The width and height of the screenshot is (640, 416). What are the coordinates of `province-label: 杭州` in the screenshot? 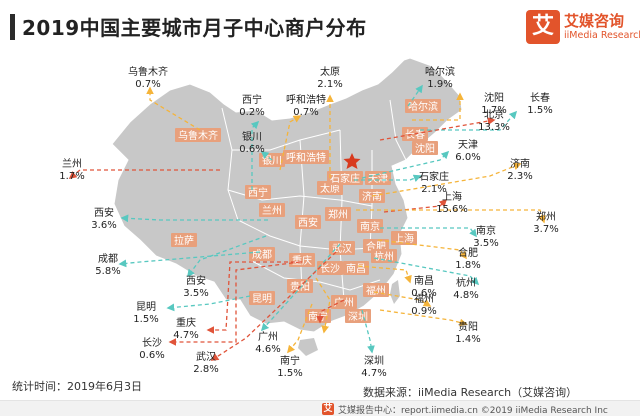 It's located at (384, 256).